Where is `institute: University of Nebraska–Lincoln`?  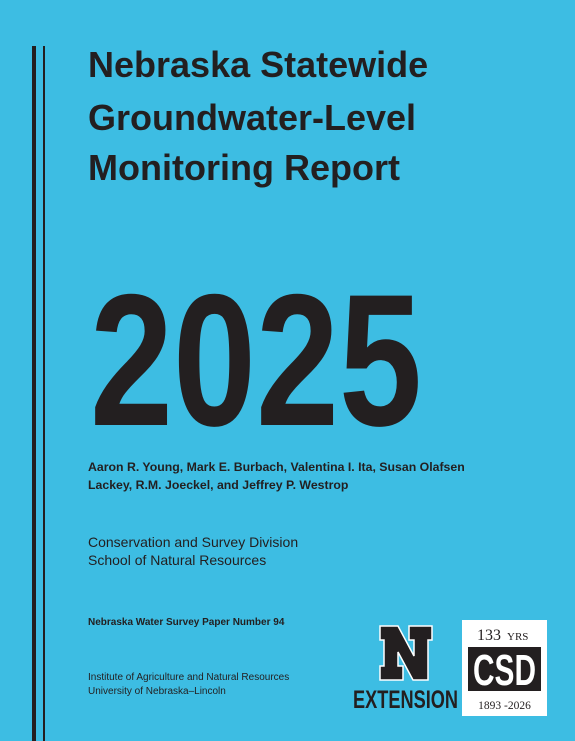 institute: University of Nebraska–Lincoln is located at coordinates (157, 691).